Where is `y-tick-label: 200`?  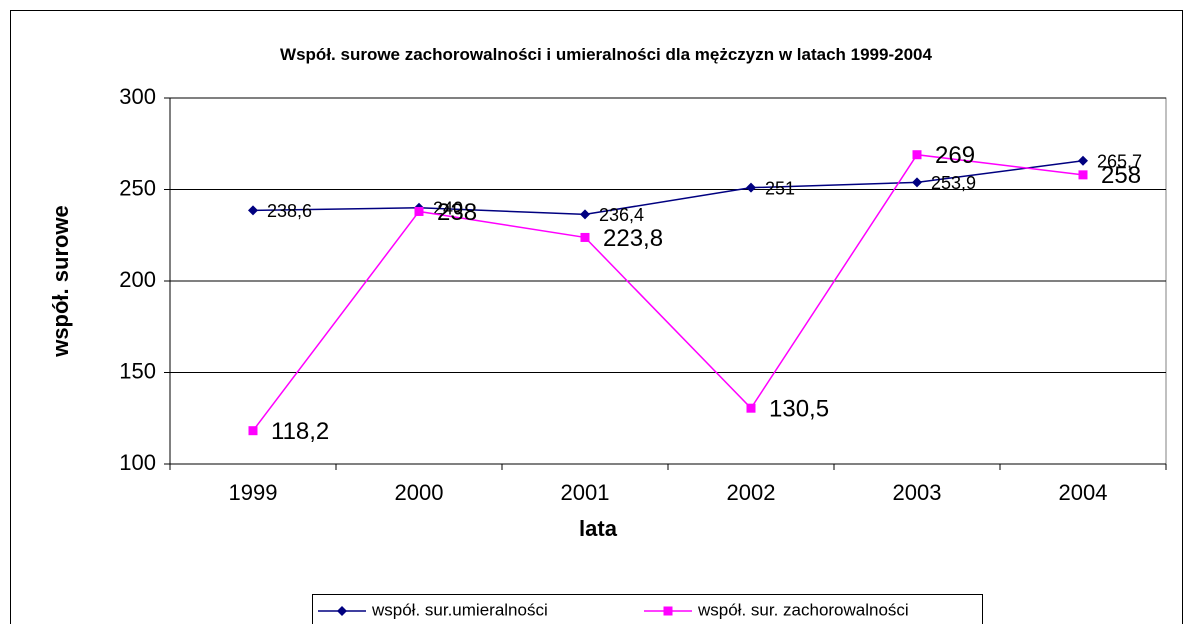 y-tick-label: 200 is located at coordinates (137, 279).